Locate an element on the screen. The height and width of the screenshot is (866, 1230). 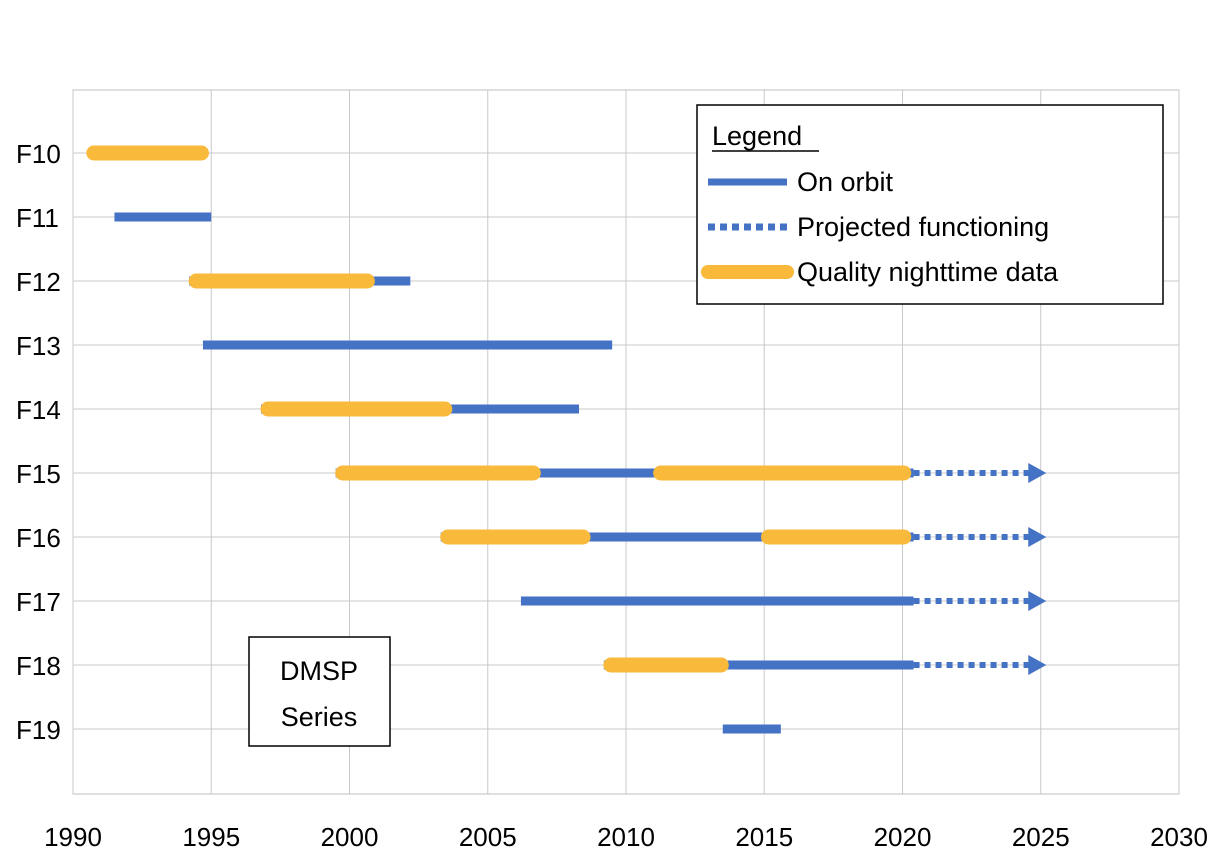
x-tick-label: 1990 is located at coordinates (73, 837).